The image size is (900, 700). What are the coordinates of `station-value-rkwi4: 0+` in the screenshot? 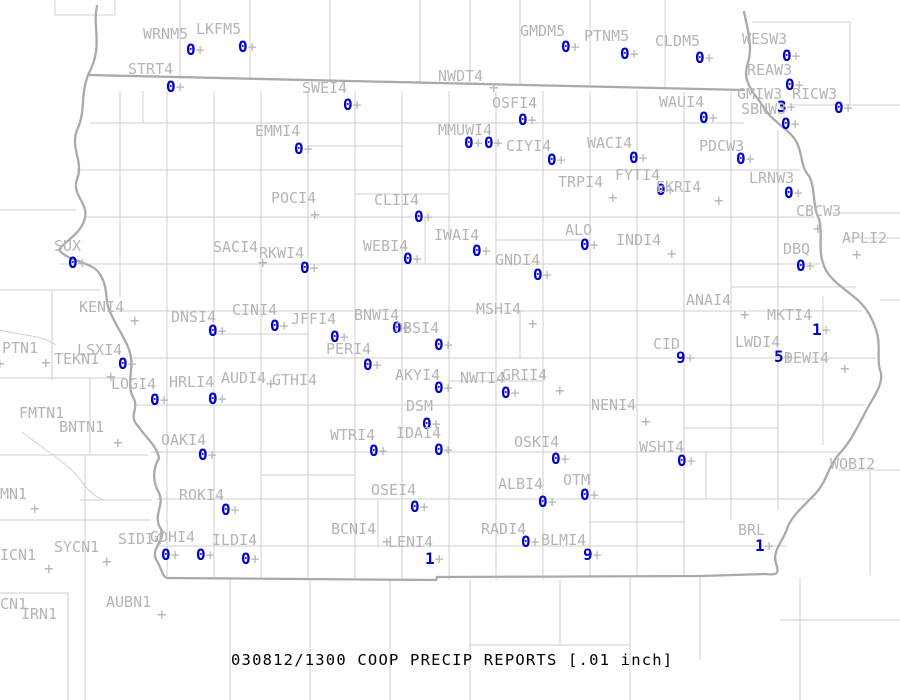 It's located at (309, 268).